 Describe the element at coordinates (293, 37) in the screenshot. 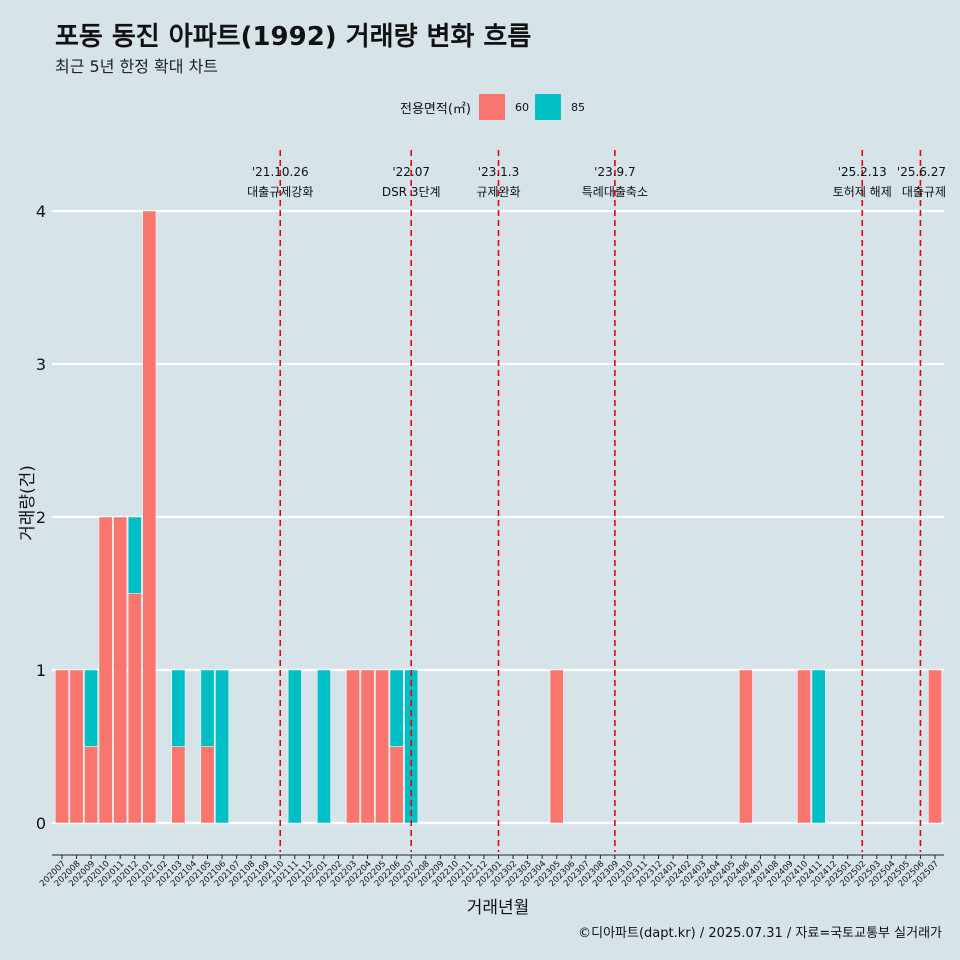

I see `chart-title: 포동 동진 아파트(1992) 거래량 변화 흐름` at that location.